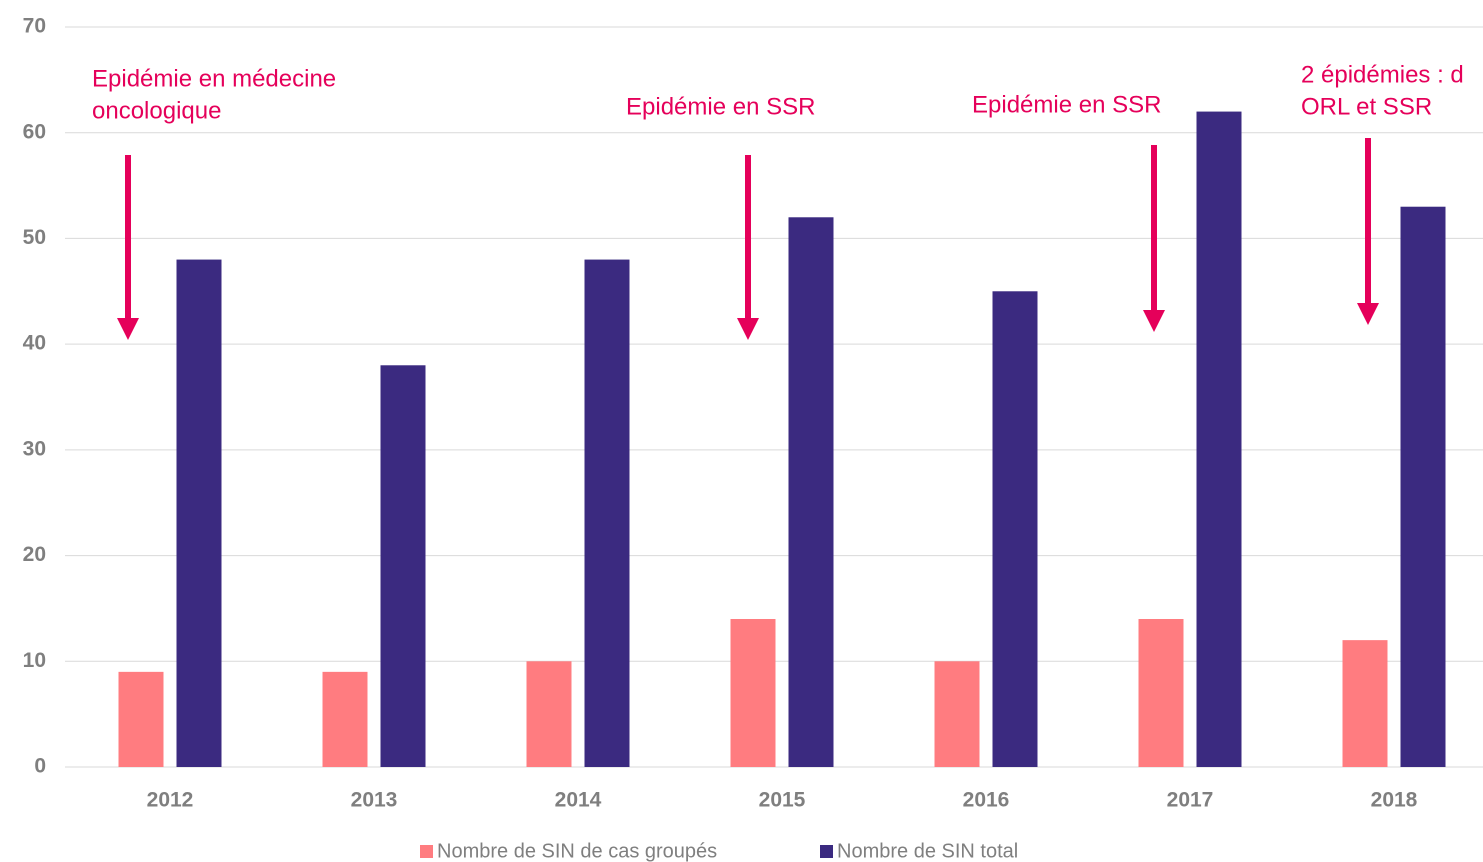 The width and height of the screenshot is (1483, 862). What do you see at coordinates (34, 26) in the screenshot?
I see `y-tick-label: 70` at bounding box center [34, 26].